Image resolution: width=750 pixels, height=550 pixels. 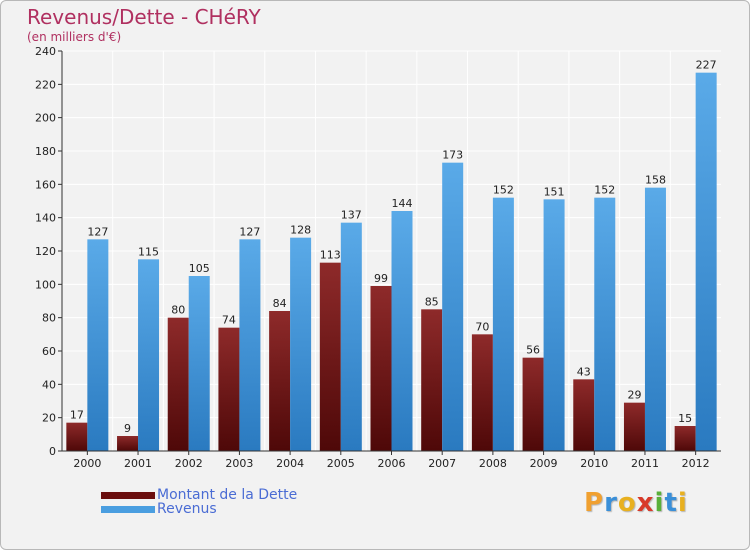 What do you see at coordinates (138, 463) in the screenshot?
I see `x-tick-label-2001: 2001` at bounding box center [138, 463].